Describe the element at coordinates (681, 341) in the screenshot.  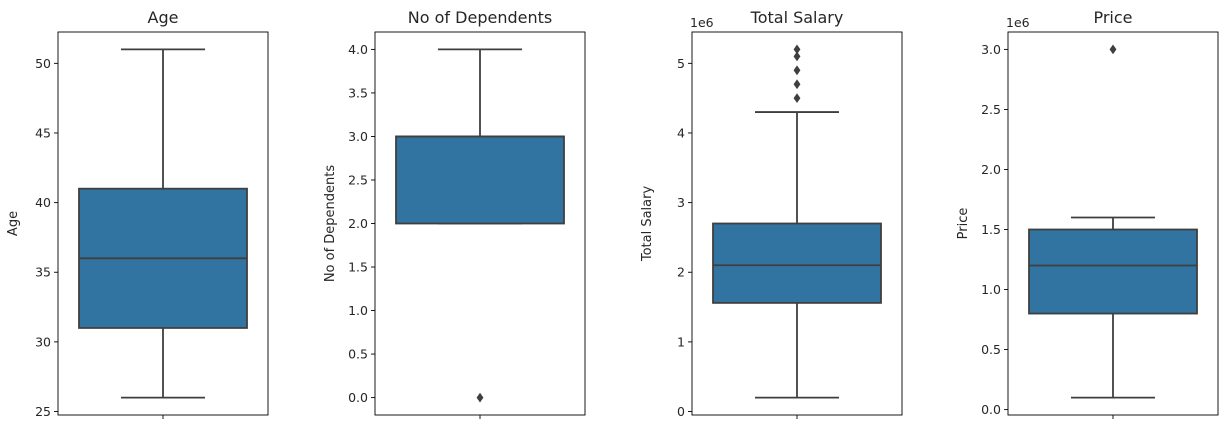
I see `y-tick-label: 1` at that location.